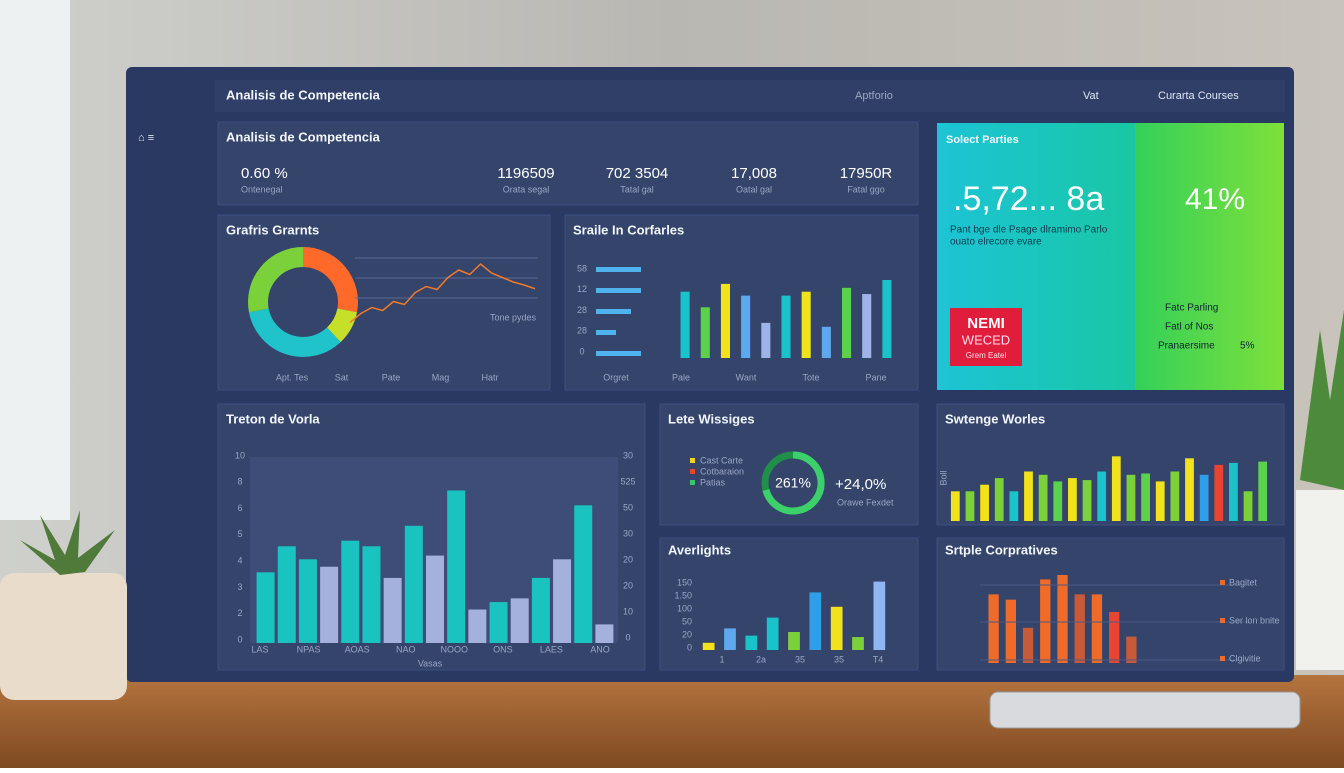 This screenshot has width=1344, height=773. Describe the element at coordinates (995, 418) in the screenshot. I see `panel-title: Swtenge Worles` at that location.